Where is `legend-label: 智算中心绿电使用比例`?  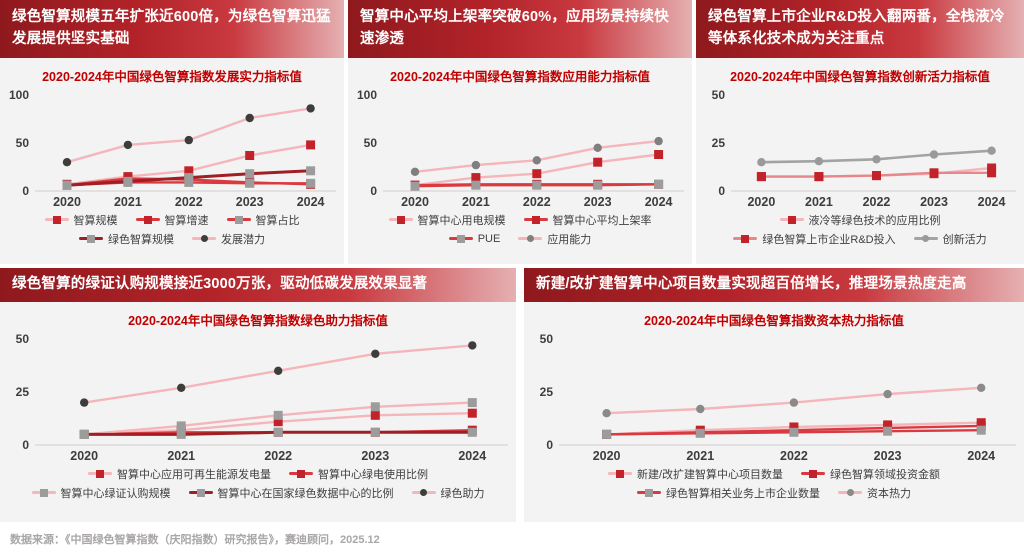 legend-label: 智算中心绿电使用比例 is located at coordinates (373, 474).